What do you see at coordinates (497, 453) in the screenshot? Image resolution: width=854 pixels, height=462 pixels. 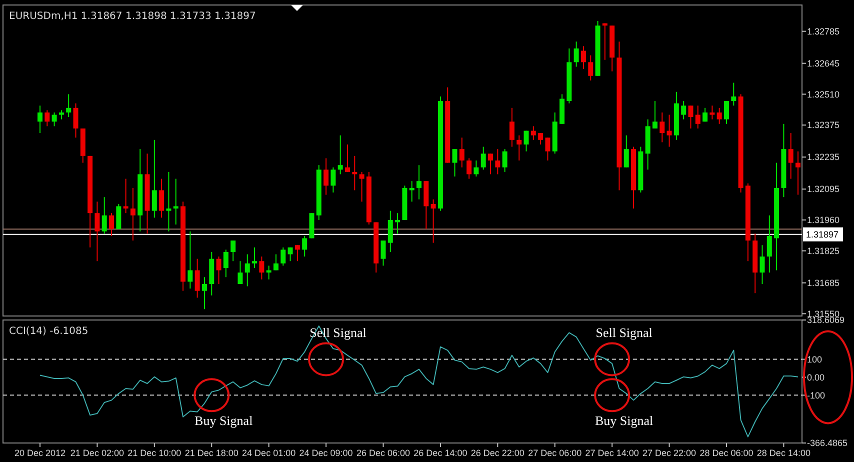 I see `x-tick-label: 26 Dec 22:00` at bounding box center [497, 453].